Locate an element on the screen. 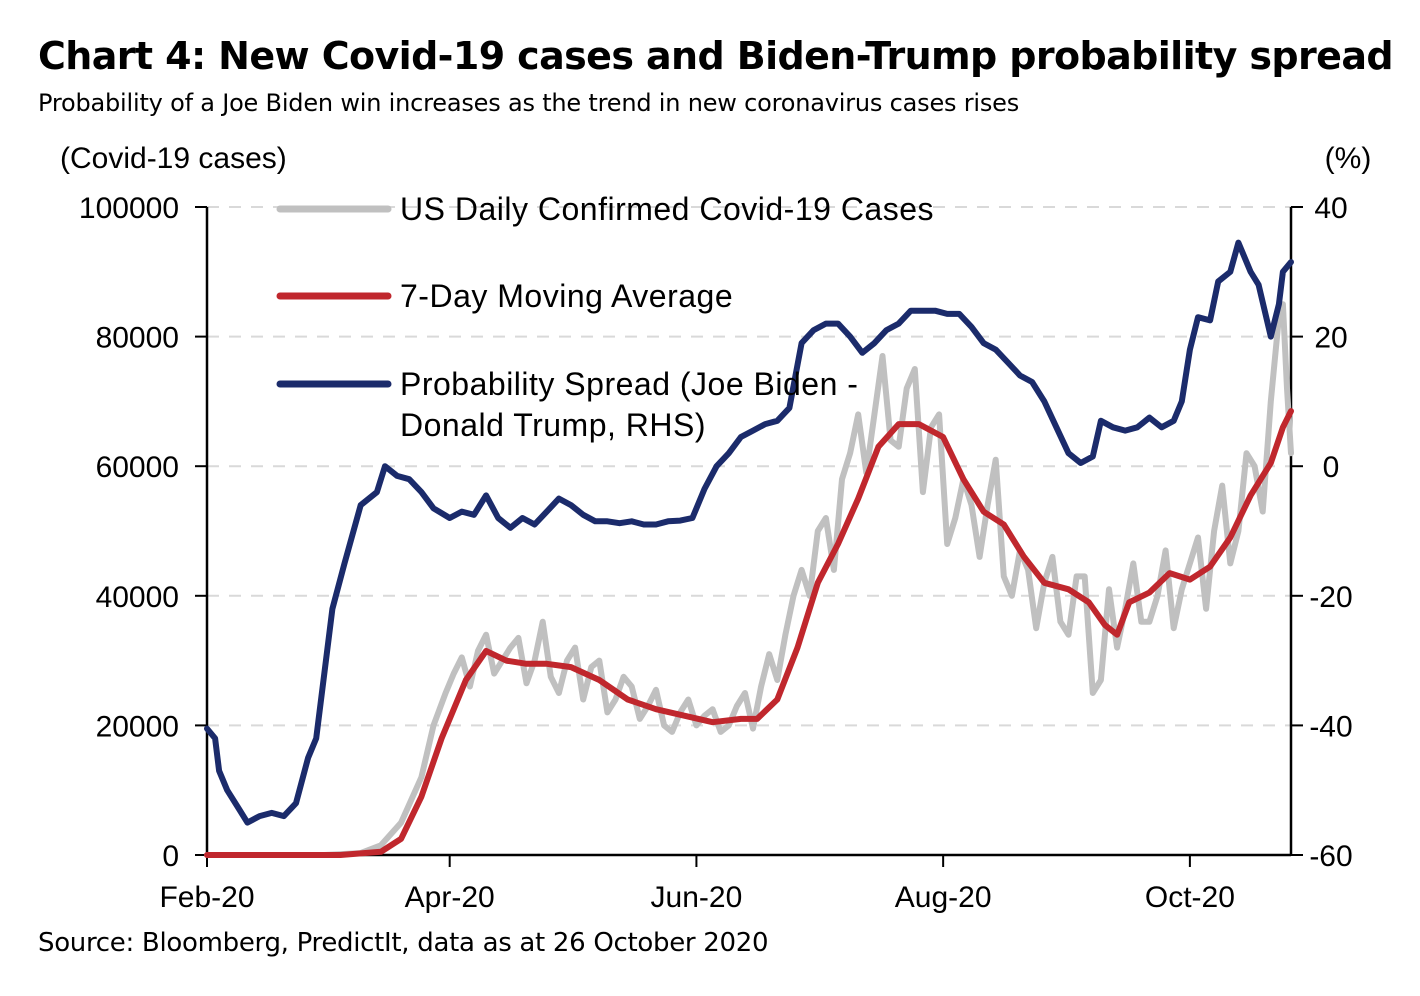 This screenshot has width=1420, height=996. y-tick-label: 80000 is located at coordinates (137, 338).